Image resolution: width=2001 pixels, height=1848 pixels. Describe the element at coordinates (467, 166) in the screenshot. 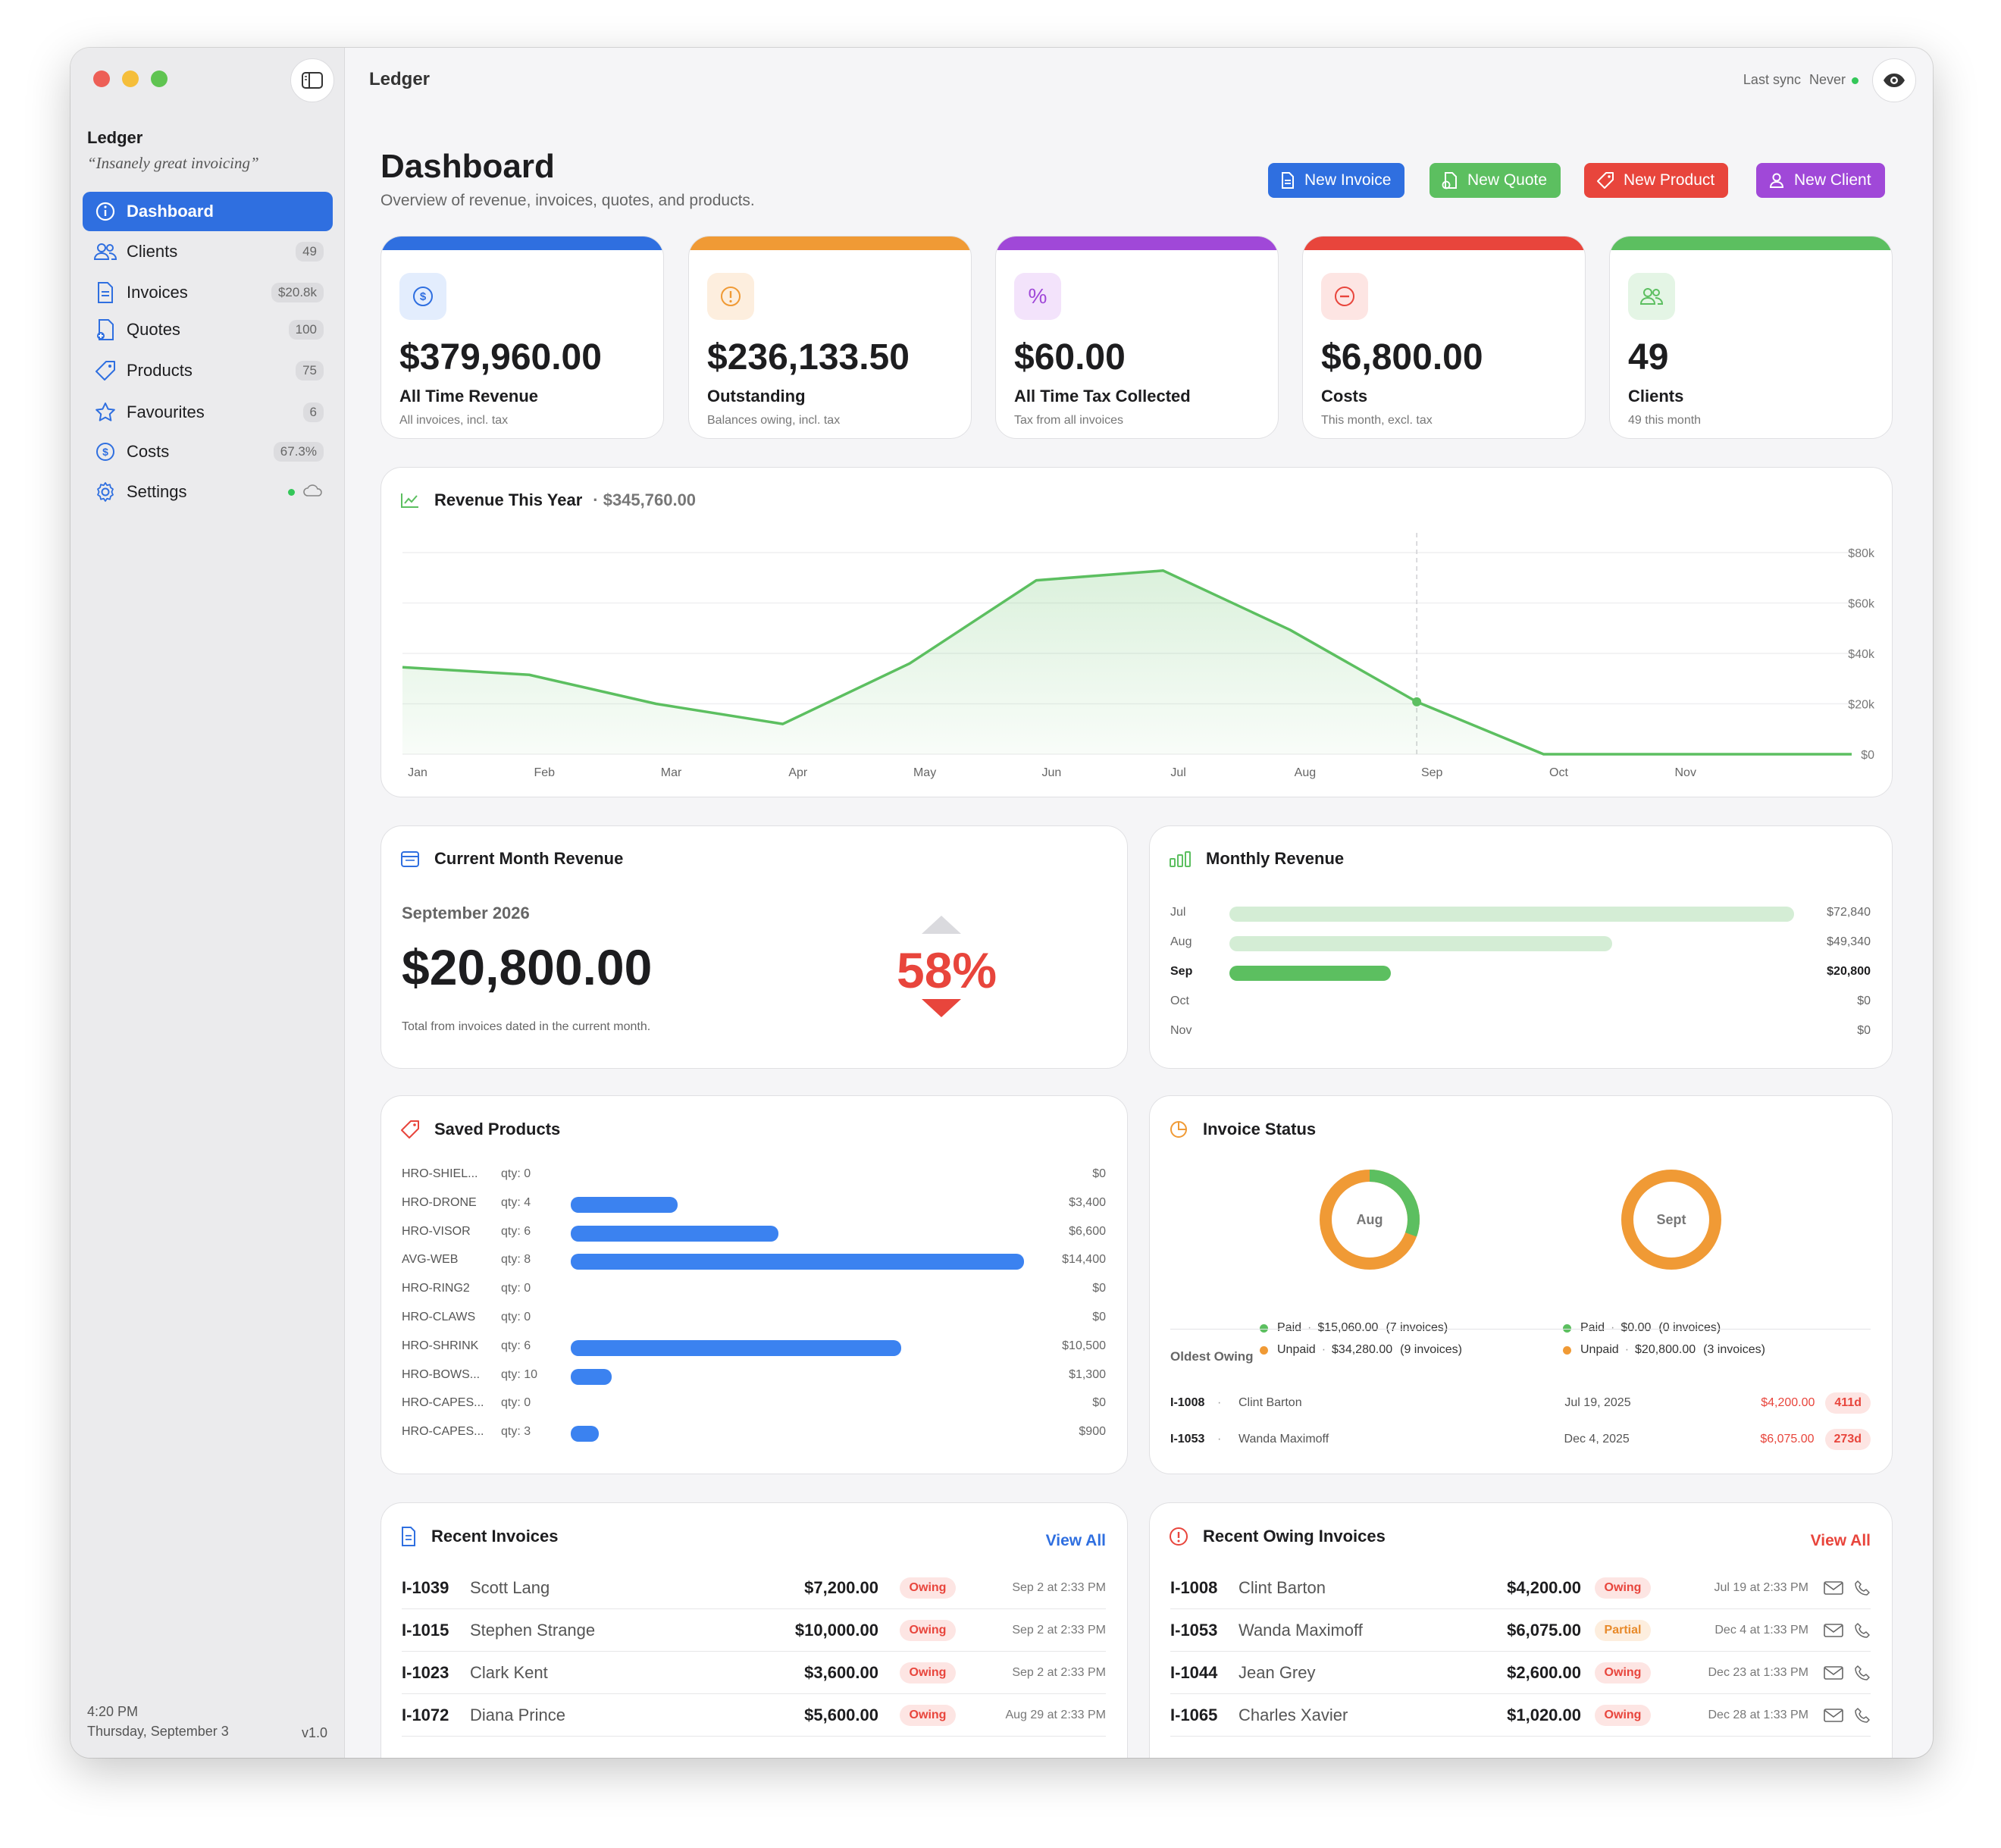

I see `page-title: Dashboard` at that location.